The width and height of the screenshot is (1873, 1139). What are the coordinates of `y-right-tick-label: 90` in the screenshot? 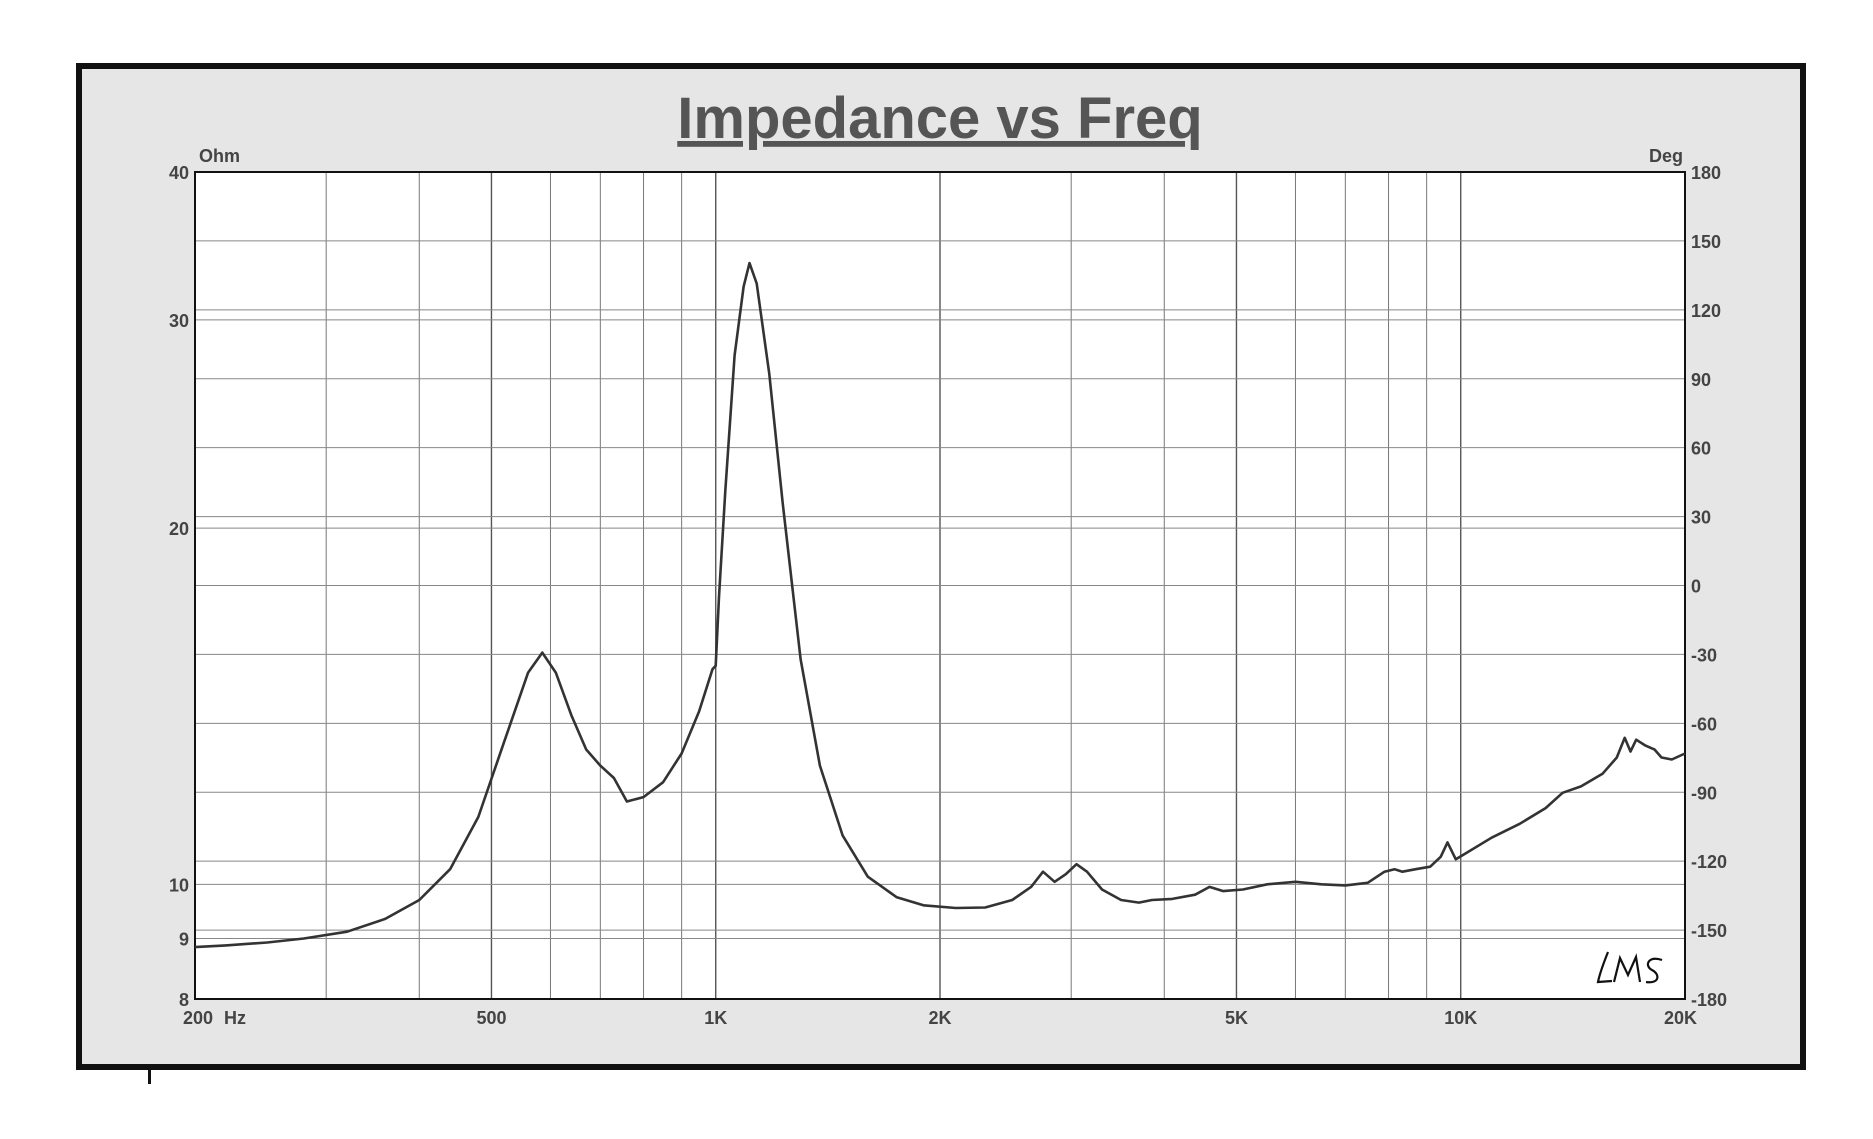 It's located at (1701, 380).